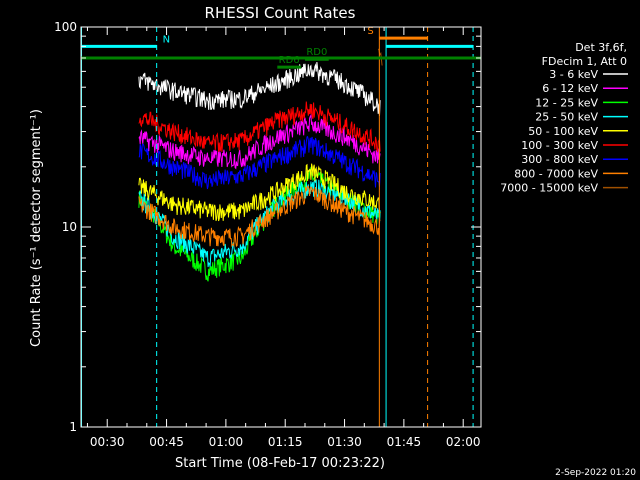 Image resolution: width=640 pixels, height=480 pixels. Describe the element at coordinates (73, 427) in the screenshot. I see `y-tick-label-1: 1` at that location.